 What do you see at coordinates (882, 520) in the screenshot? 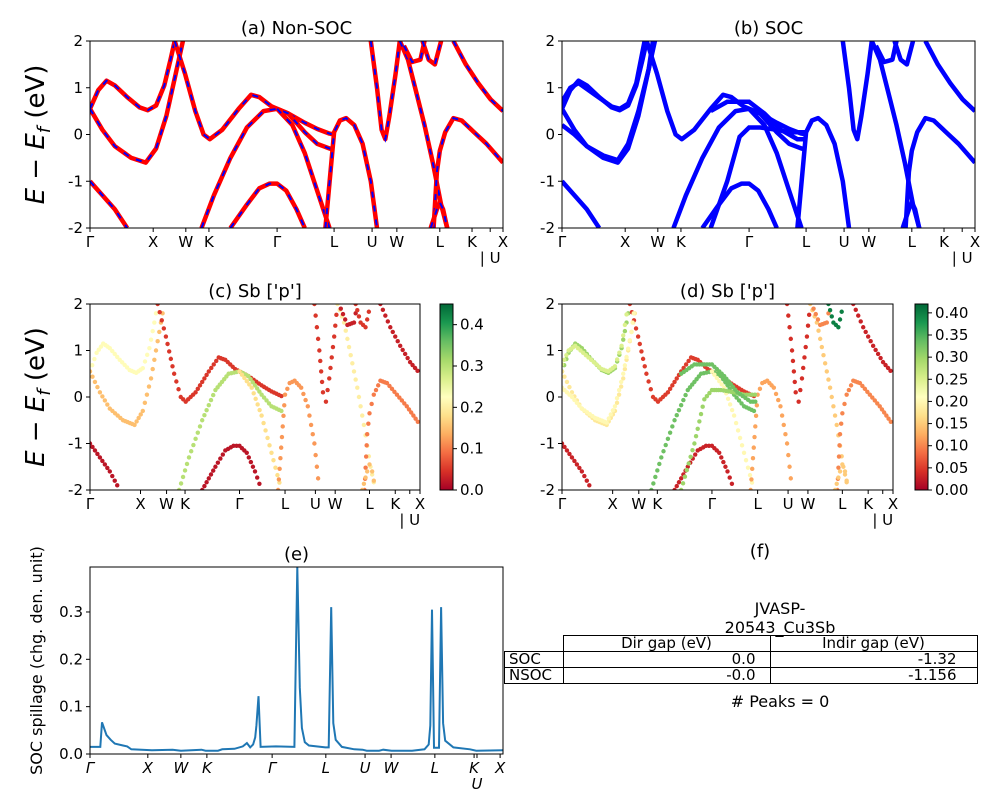
I see `x-tick-label: | U` at bounding box center [882, 520].